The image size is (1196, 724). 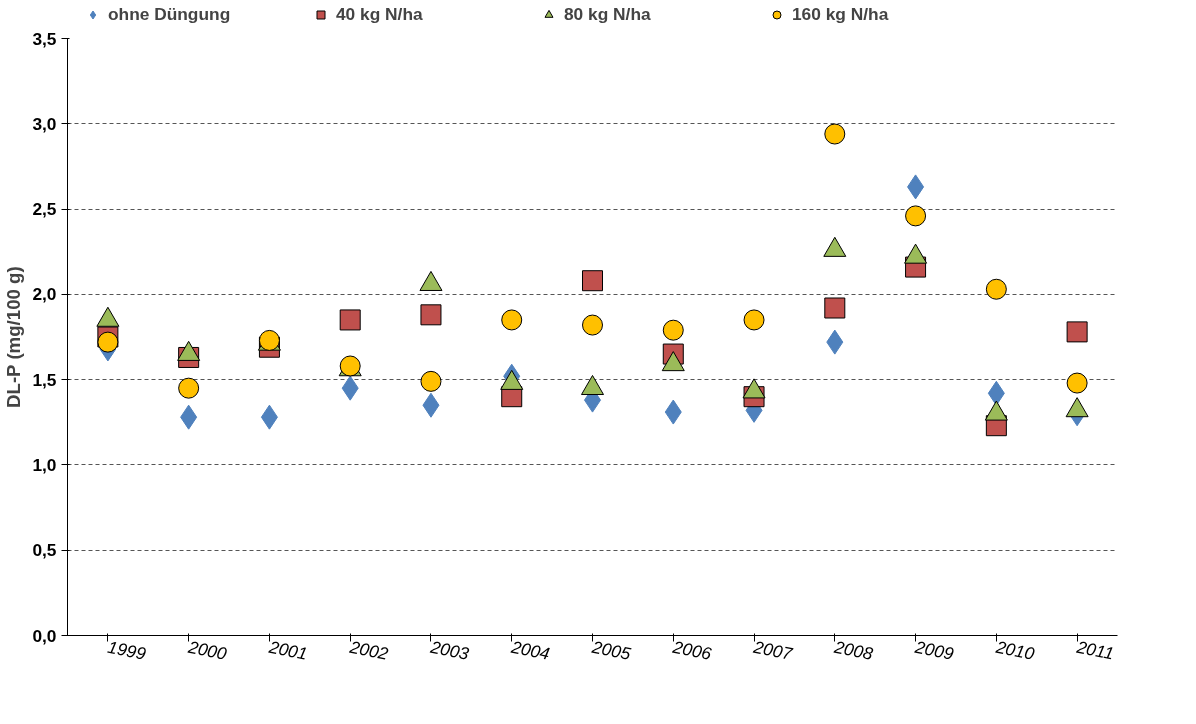 I want to click on x-tick-label: 1999, so click(x=127, y=650).